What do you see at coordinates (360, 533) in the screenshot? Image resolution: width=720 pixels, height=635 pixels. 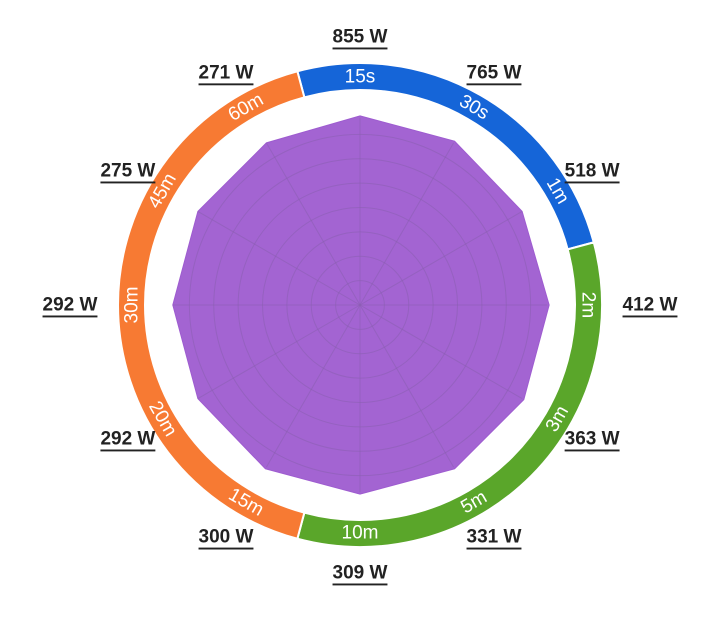 I see `duration-label-10m: 10m` at bounding box center [360, 533].